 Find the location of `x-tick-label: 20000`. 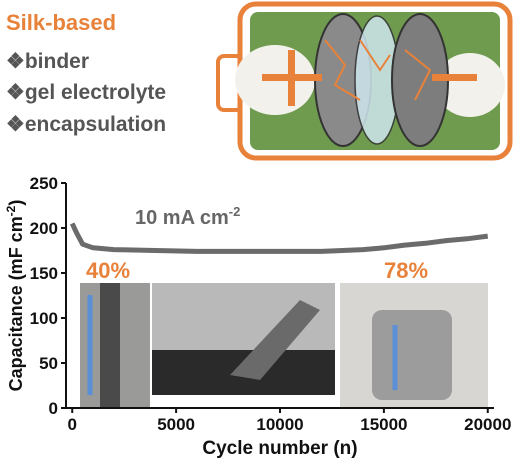

x-tick-label: 20000 is located at coordinates (487, 424).